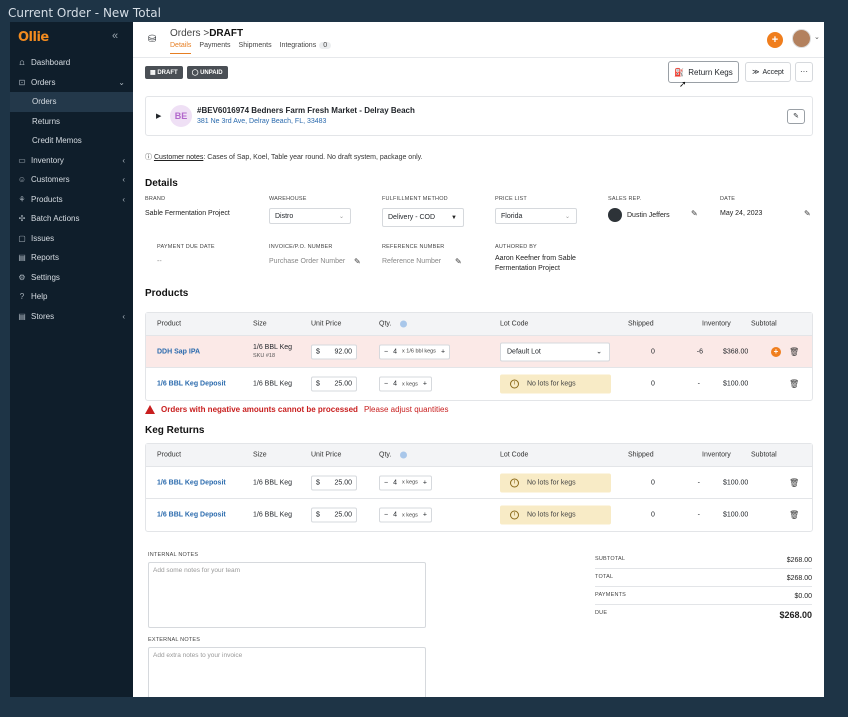  I want to click on sidebar-item-label: Orders, so click(43, 82).